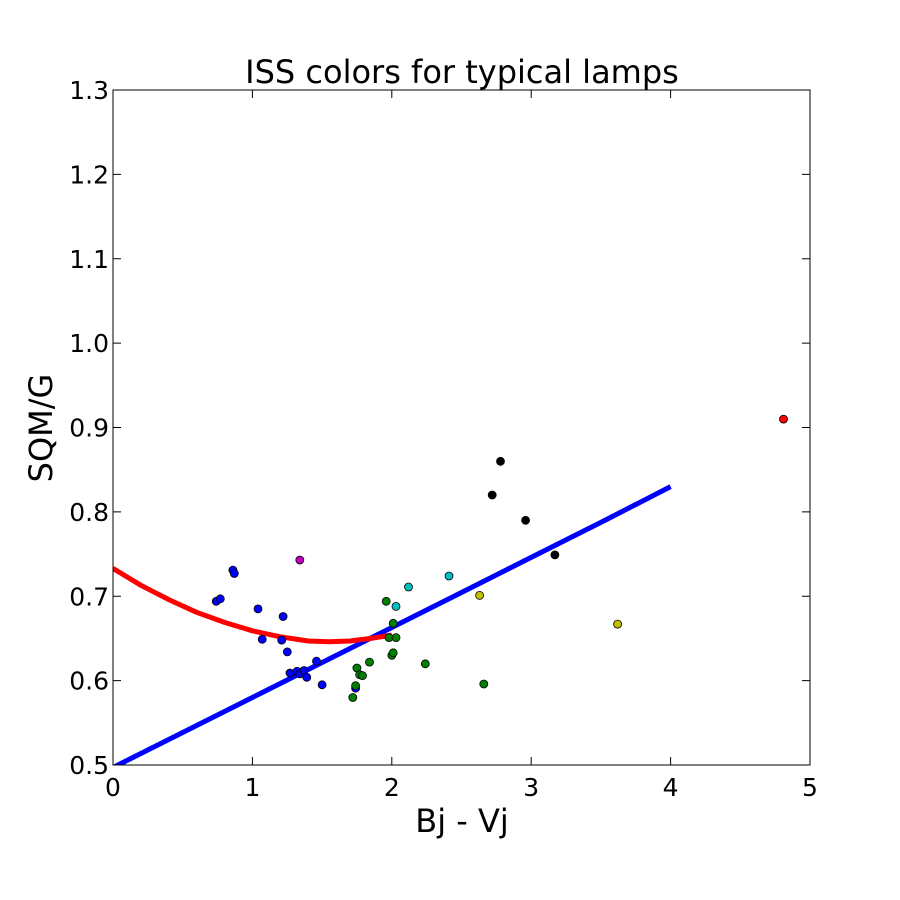  I want to click on x-tick-label: 5, so click(810, 787).